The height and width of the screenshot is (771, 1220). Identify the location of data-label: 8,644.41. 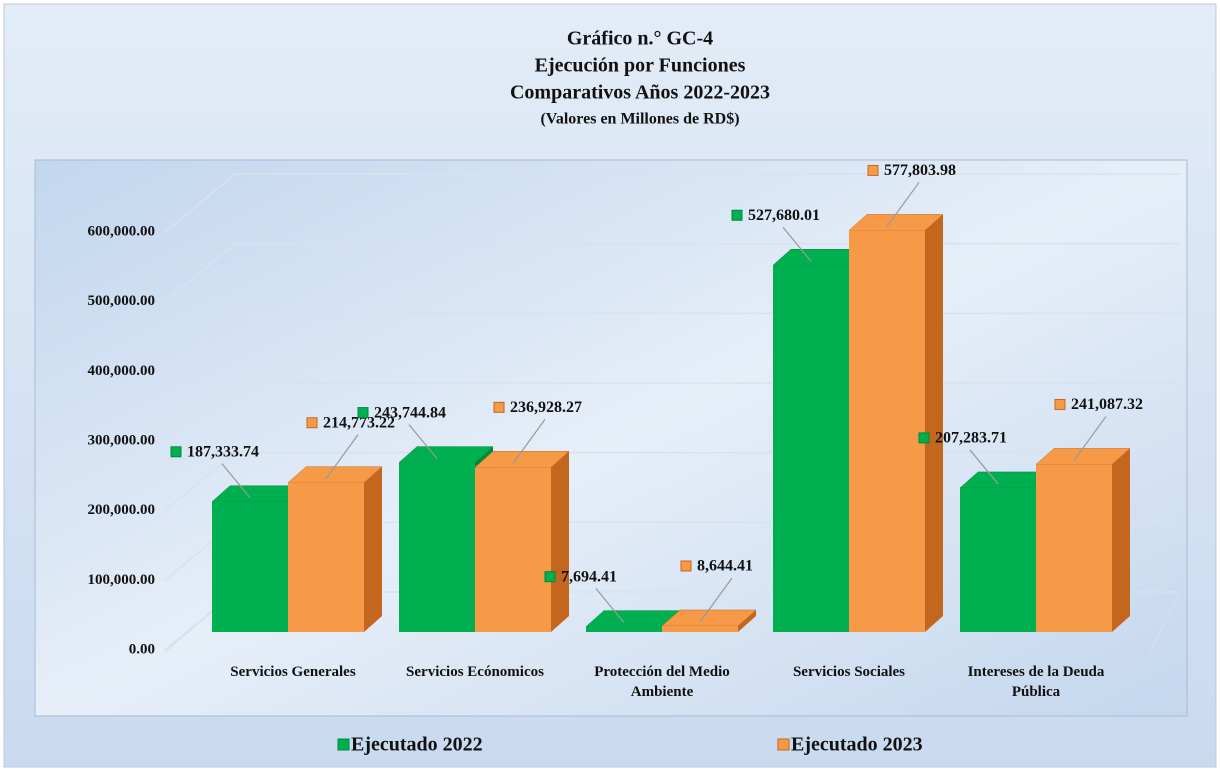
(725, 566).